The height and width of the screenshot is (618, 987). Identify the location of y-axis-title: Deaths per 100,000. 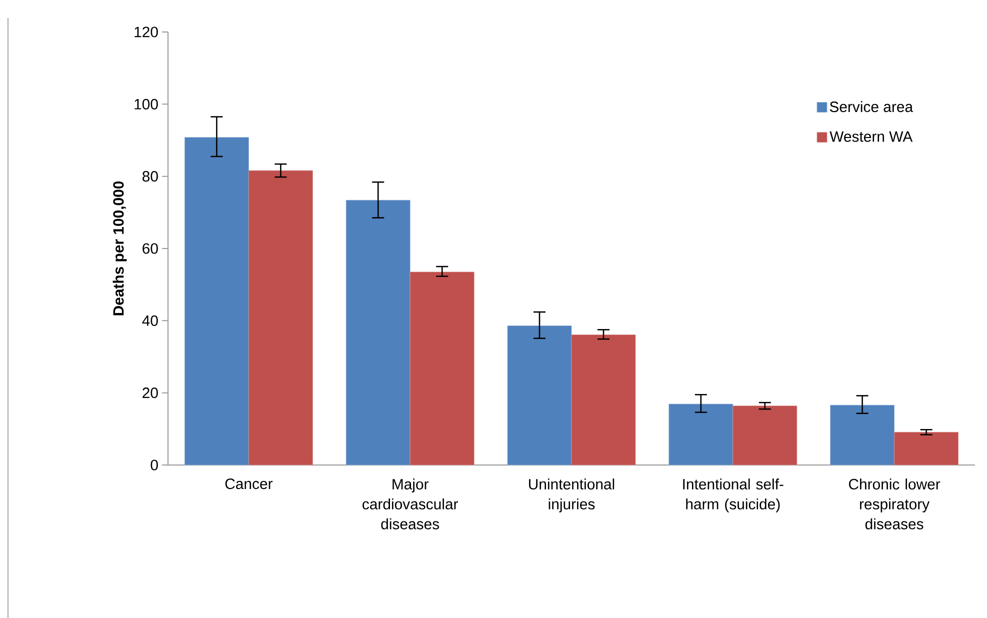
(119, 248).